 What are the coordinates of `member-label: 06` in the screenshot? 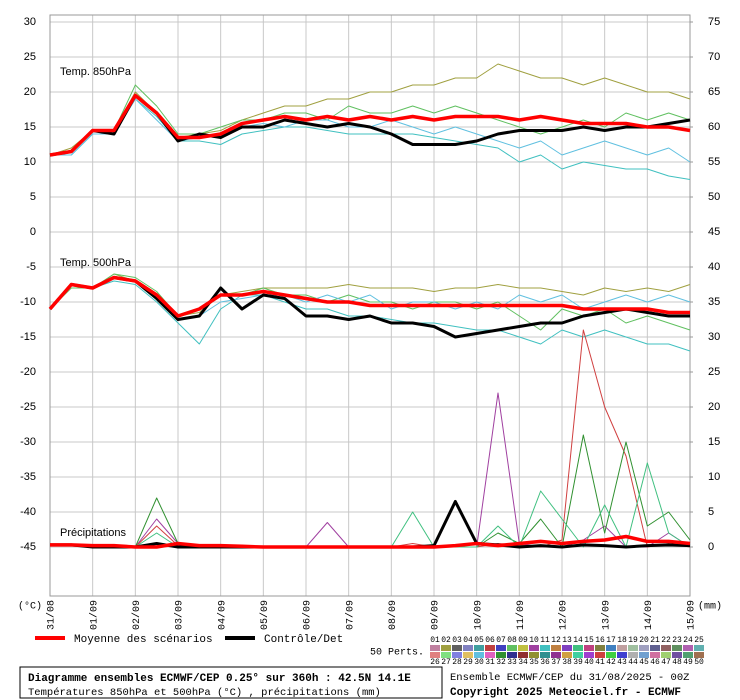 It's located at (490, 640).